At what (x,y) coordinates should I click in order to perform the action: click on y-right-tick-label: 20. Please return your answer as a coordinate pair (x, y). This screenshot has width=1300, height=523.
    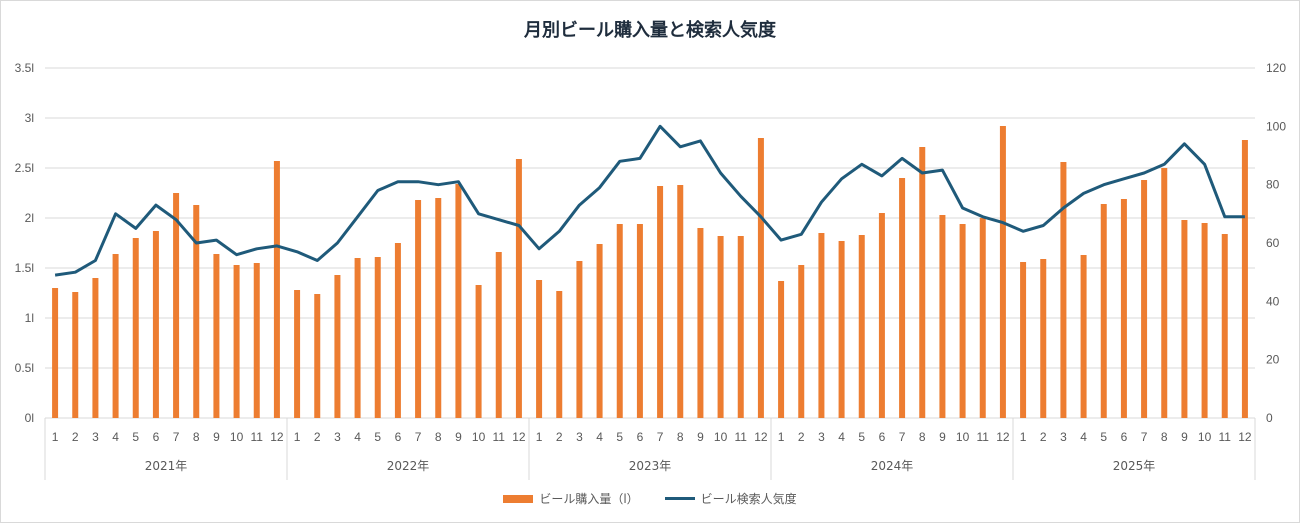
    Looking at the image, I should click on (1273, 360).